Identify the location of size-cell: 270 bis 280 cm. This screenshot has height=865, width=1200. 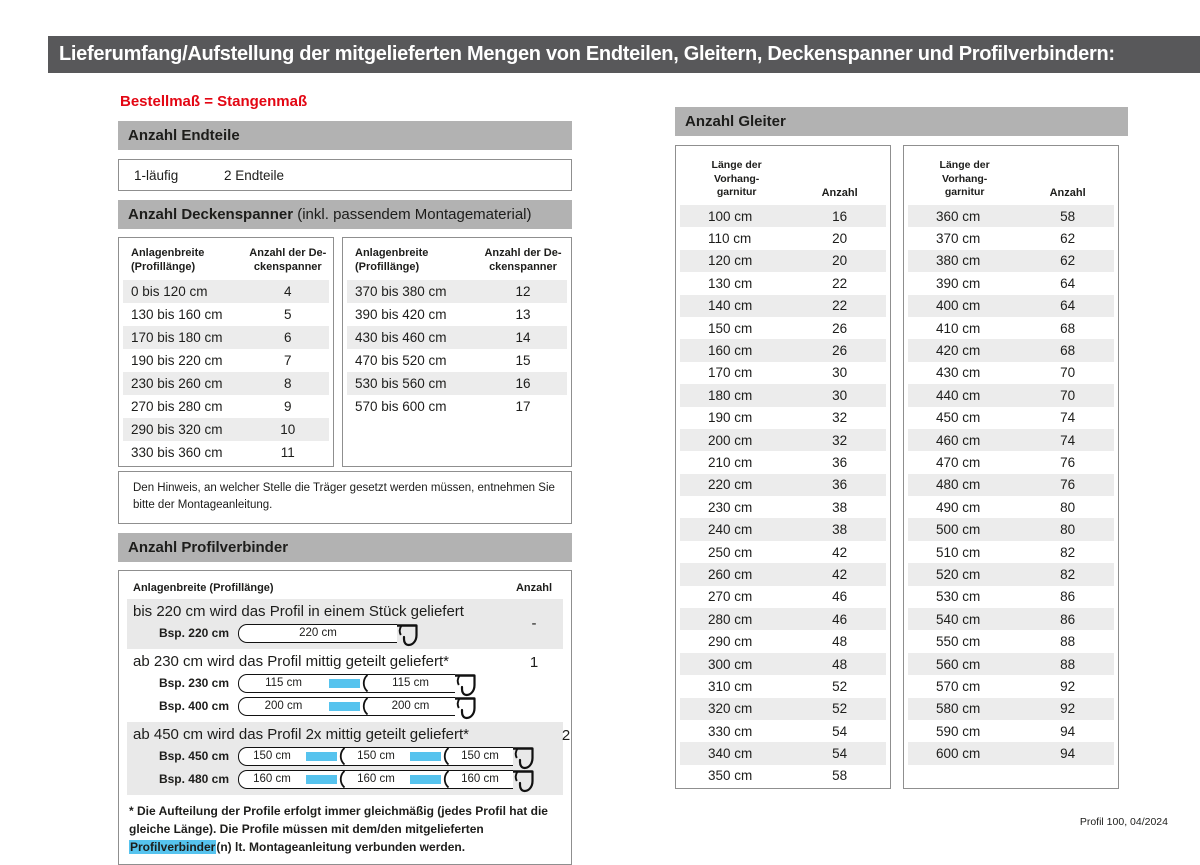
(177, 406).